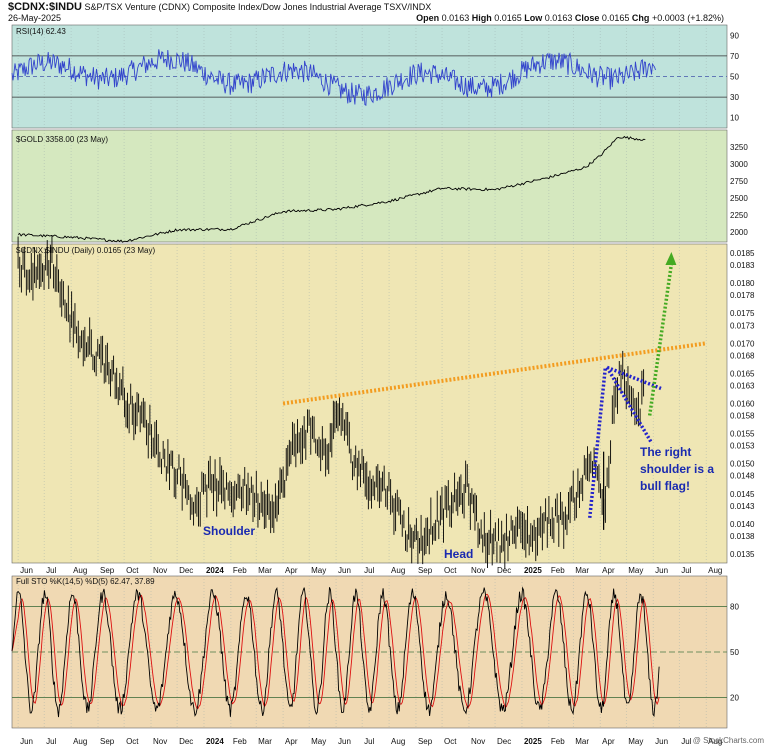 Image resolution: width=768 pixels, height=747 pixels. What do you see at coordinates (742, 536) in the screenshot?
I see `main-y-tick: 0.0138` at bounding box center [742, 536].